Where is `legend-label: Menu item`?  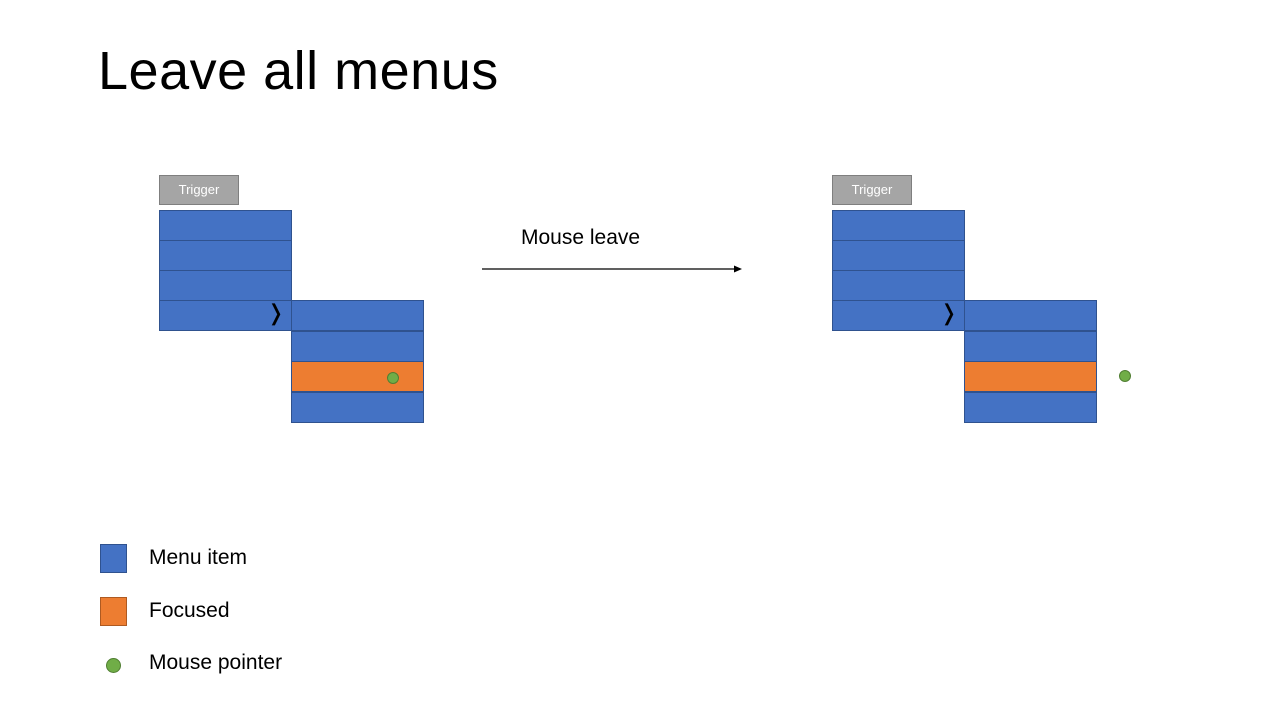 legend-label: Menu item is located at coordinates (198, 557).